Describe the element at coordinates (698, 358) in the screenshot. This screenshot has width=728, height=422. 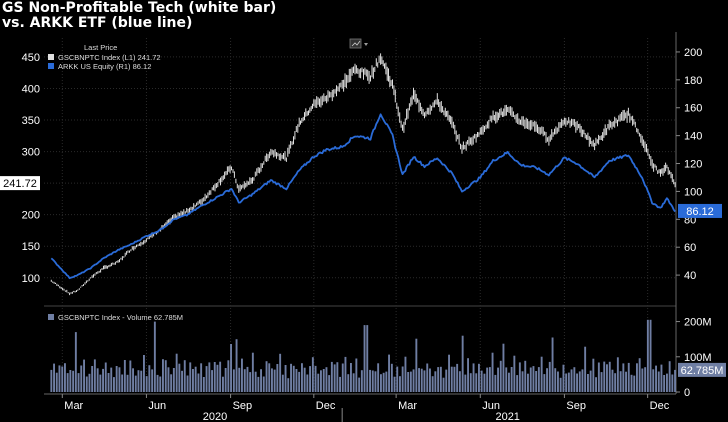
I see `volume-y-tick-label: 100M` at that location.